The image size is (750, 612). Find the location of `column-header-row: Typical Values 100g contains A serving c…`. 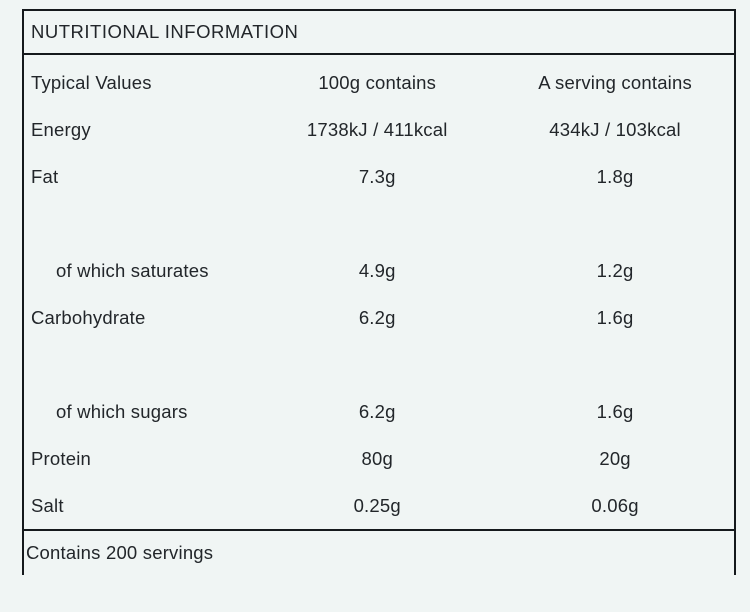

column-header-row: Typical Values 100g contains A serving c… is located at coordinates (379, 82).